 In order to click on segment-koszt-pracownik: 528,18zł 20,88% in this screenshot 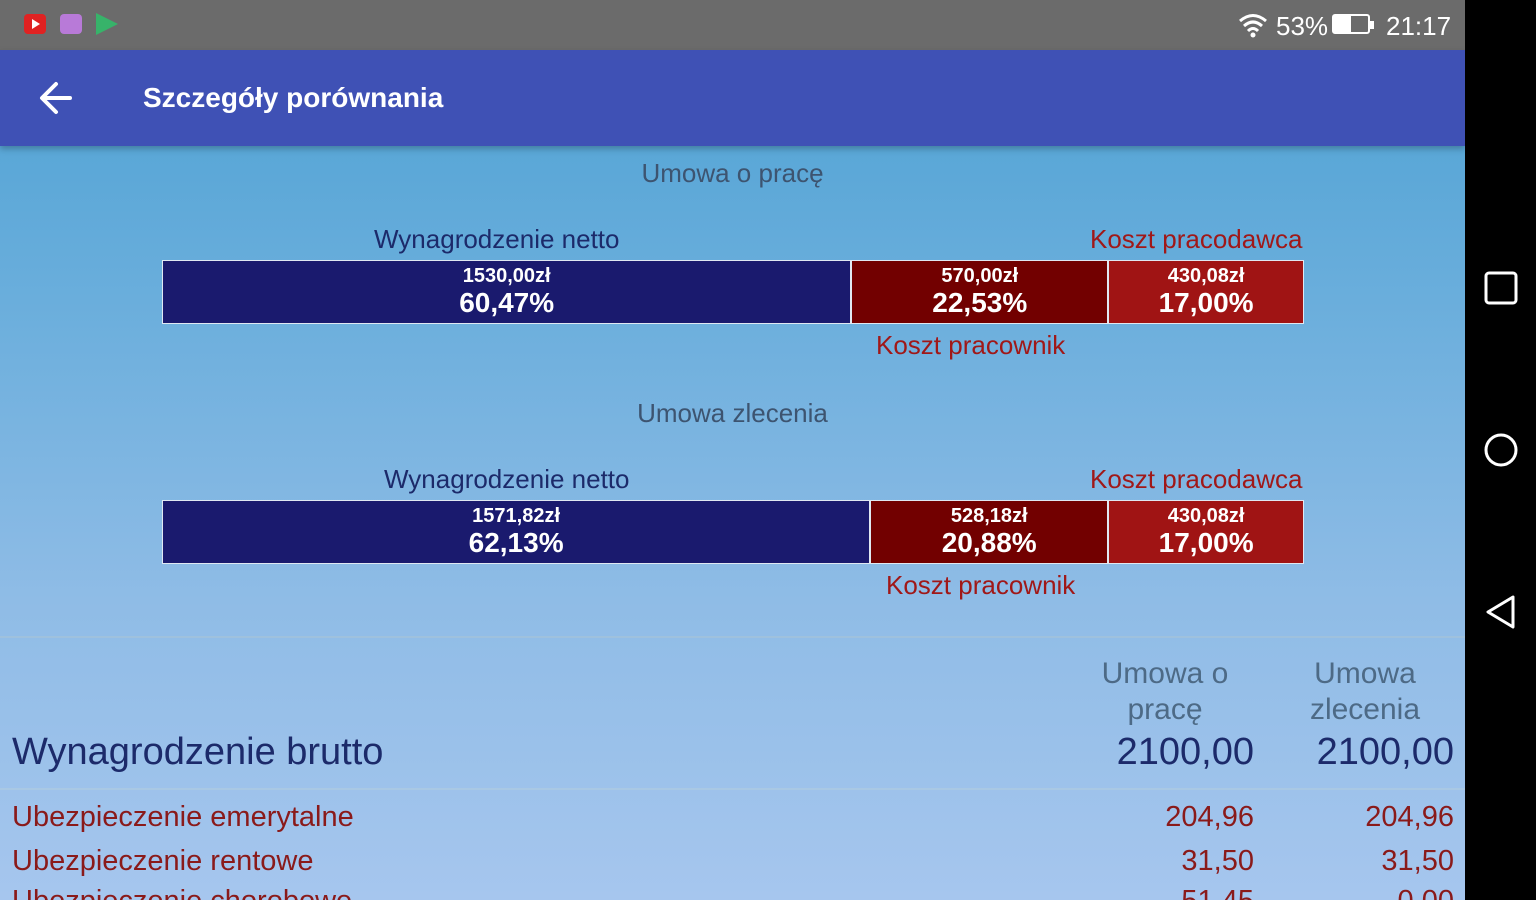, I will do `click(990, 532)`.